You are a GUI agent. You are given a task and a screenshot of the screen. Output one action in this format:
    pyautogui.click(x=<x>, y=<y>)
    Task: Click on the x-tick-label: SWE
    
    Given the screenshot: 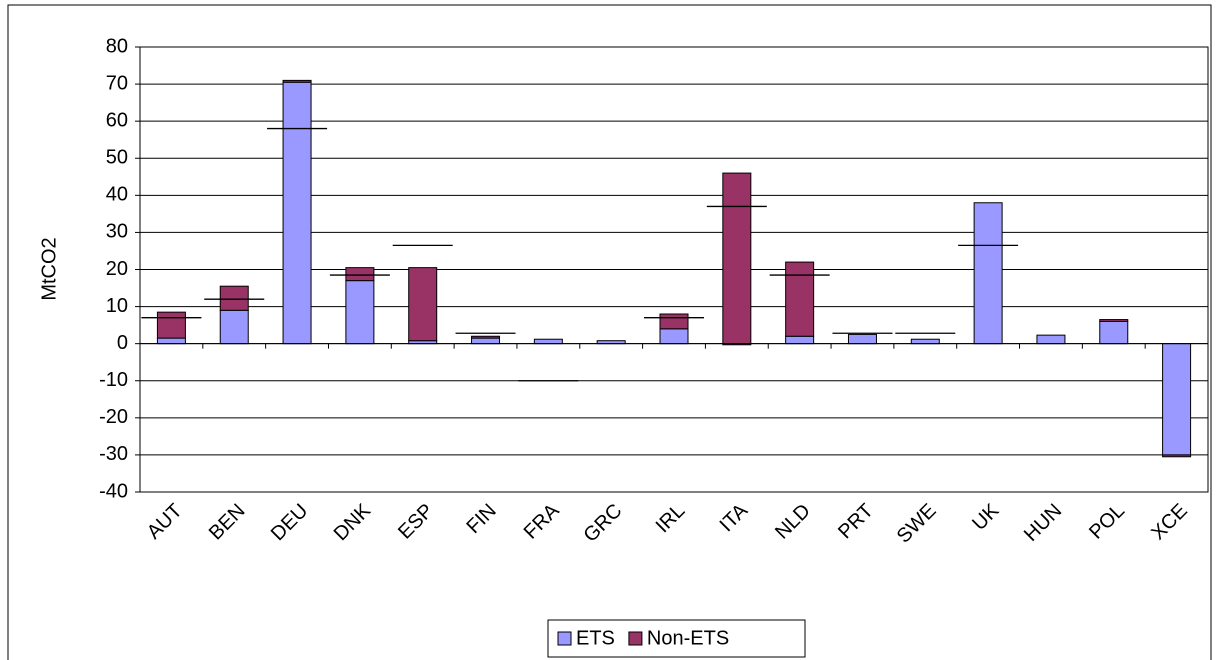 What is the action you would take?
    pyautogui.click(x=917, y=524)
    